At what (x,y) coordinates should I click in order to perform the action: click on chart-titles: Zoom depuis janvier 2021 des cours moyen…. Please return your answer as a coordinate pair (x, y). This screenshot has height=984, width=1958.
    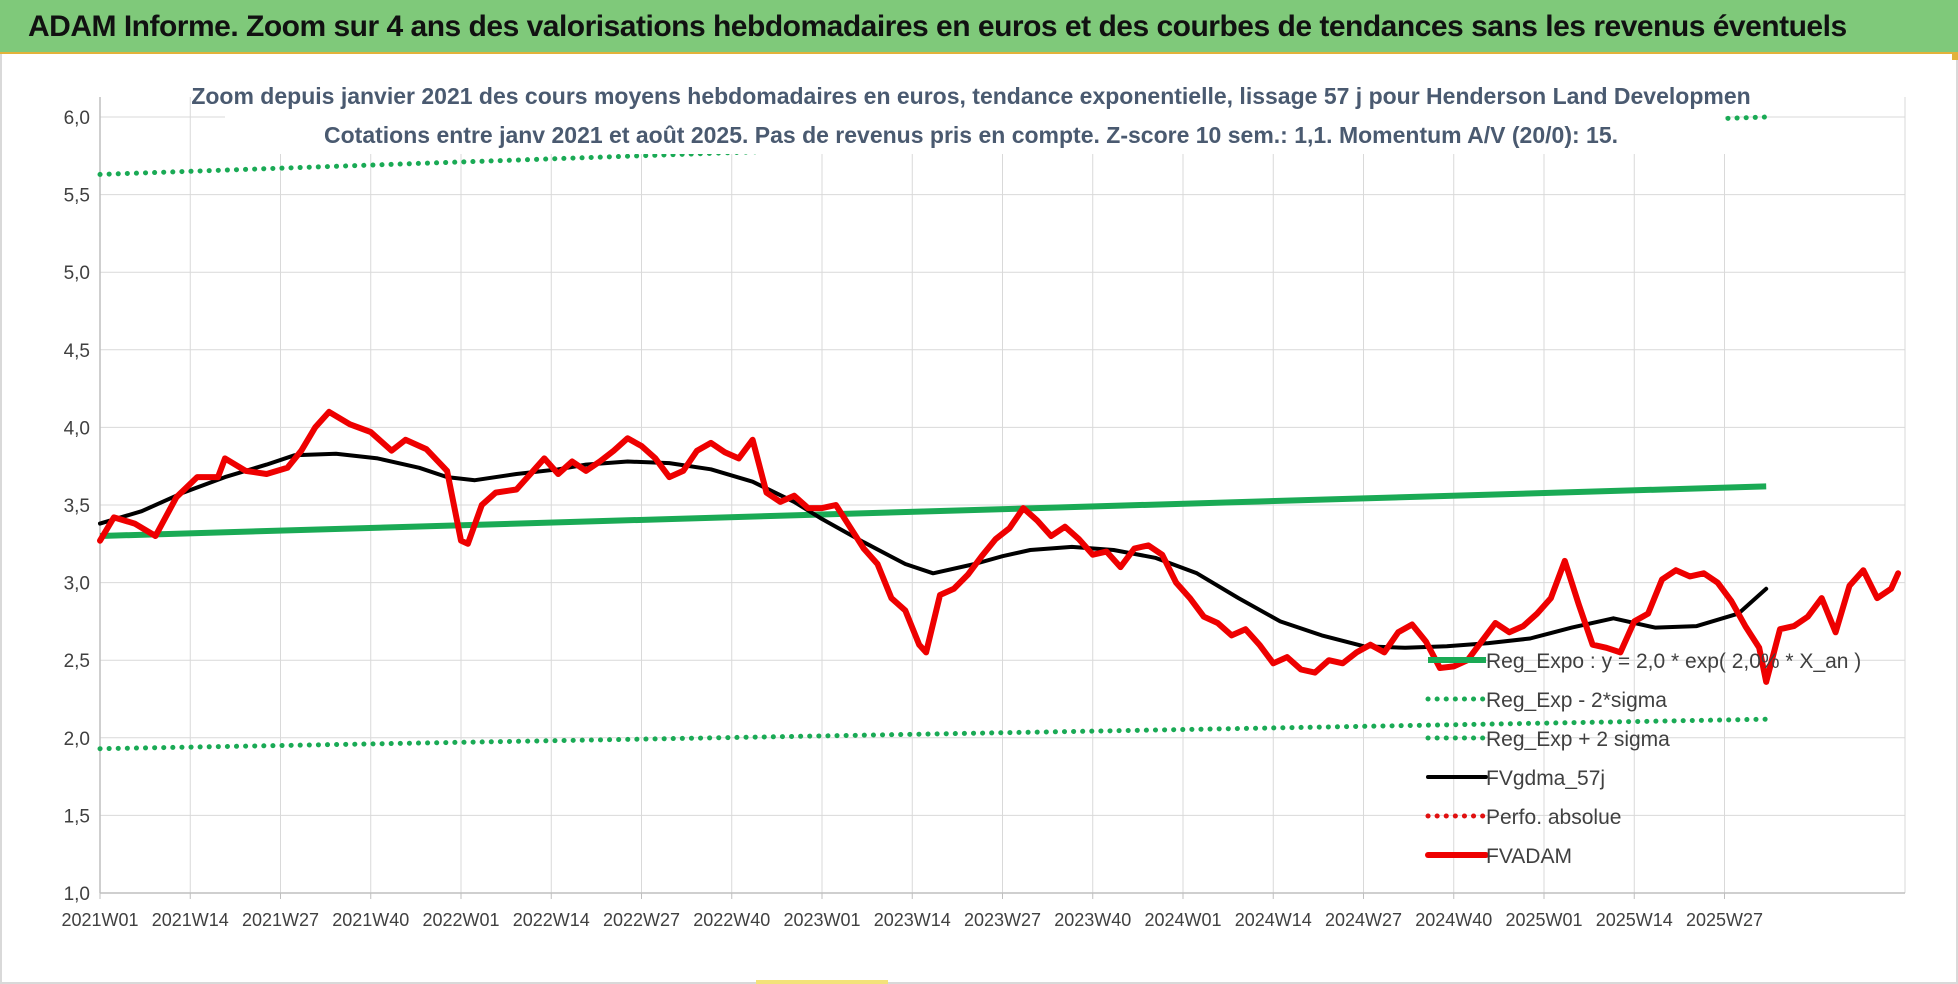
    Looking at the image, I should click on (971, 116).